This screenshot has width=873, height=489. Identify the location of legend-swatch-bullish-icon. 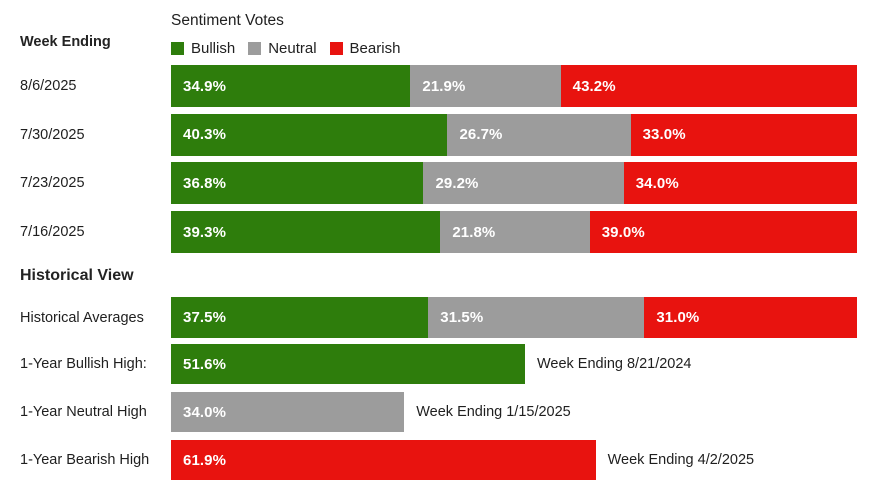
(177, 48).